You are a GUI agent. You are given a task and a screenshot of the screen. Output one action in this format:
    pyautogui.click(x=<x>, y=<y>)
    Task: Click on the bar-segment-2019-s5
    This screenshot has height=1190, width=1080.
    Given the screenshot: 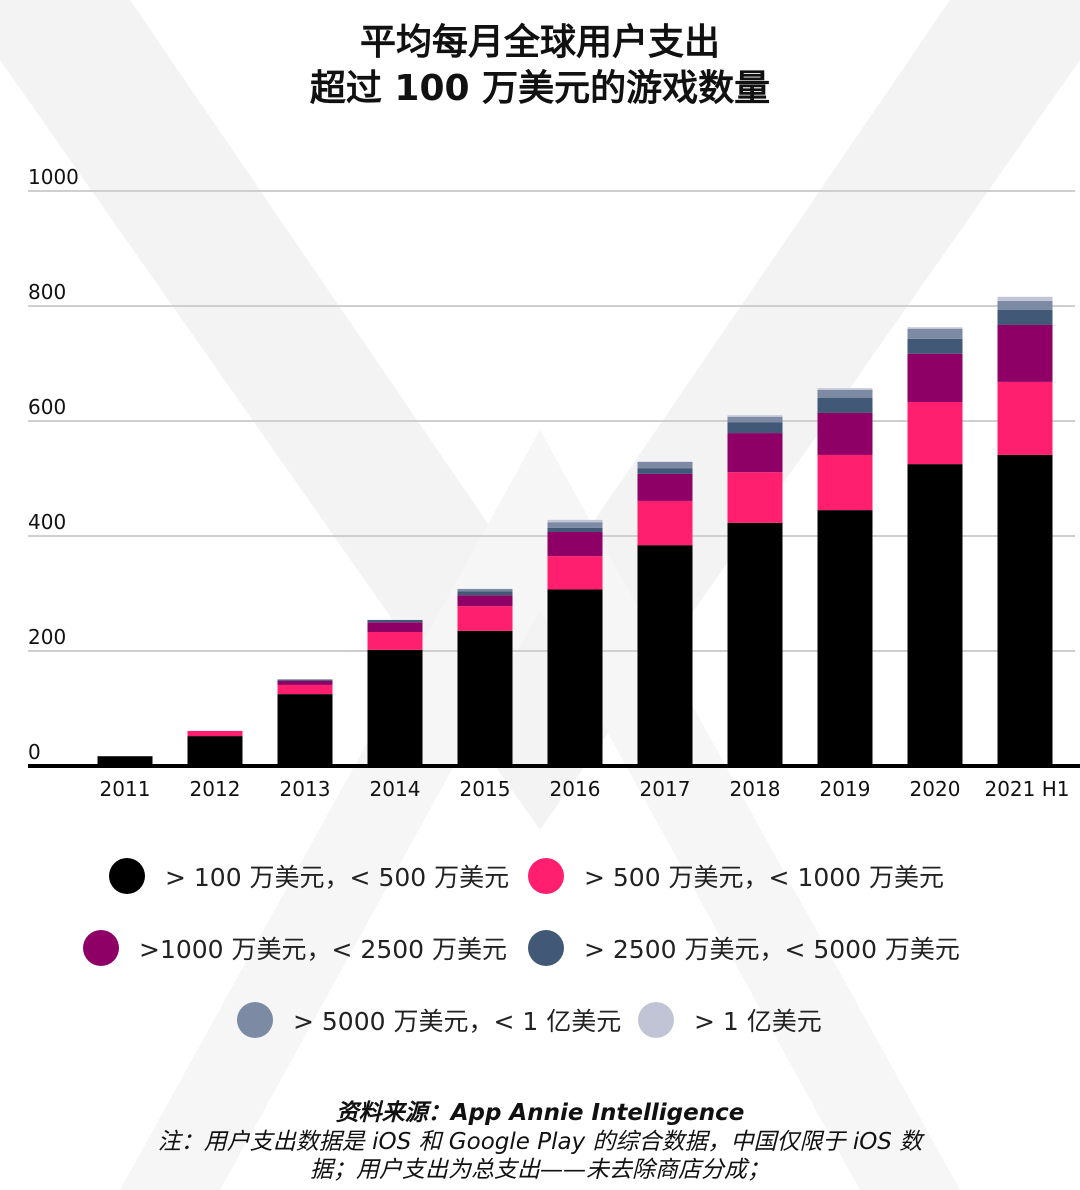 What is the action you would take?
    pyautogui.click(x=845, y=389)
    